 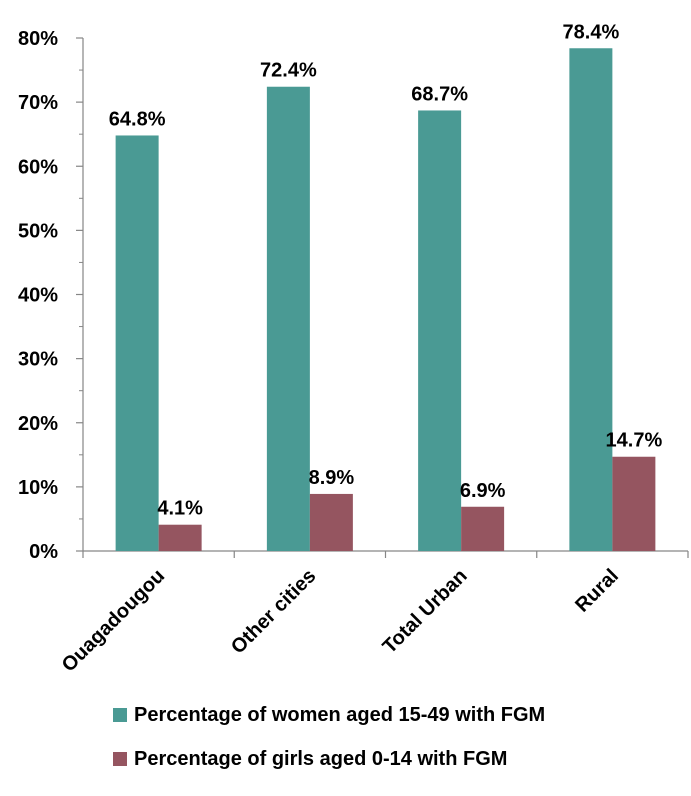 What do you see at coordinates (439, 94) in the screenshot?
I see `data-label: 68.7%` at bounding box center [439, 94].